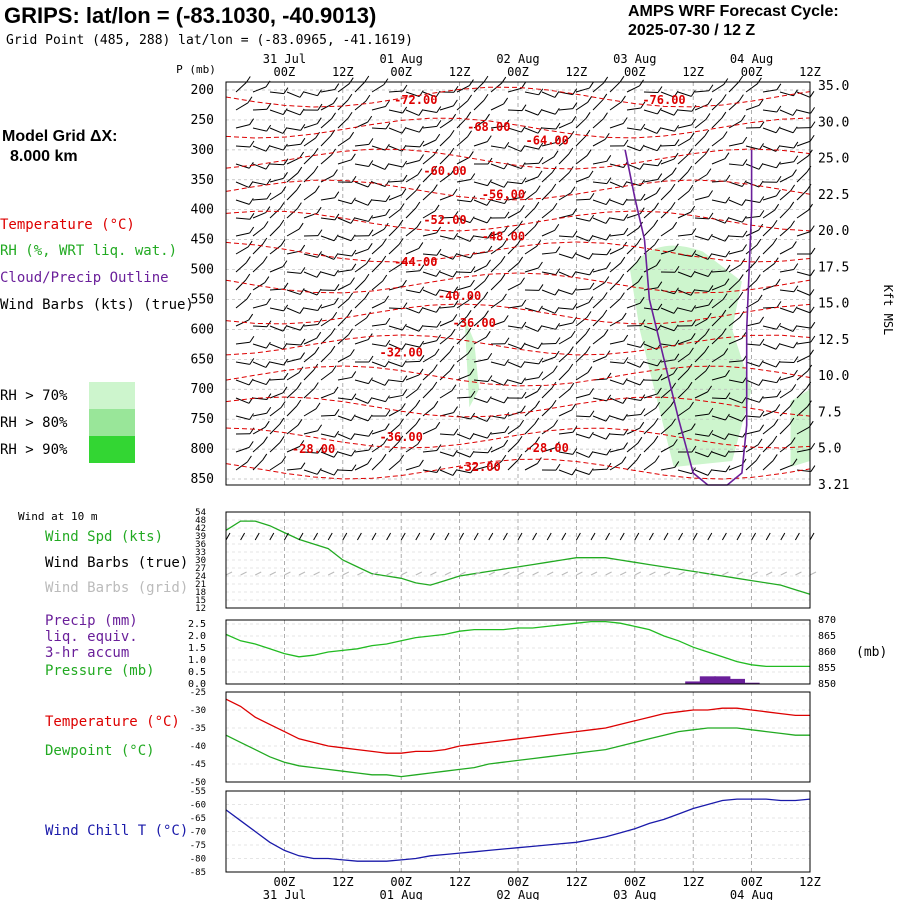 The image size is (900, 900). I want to click on rh-70-swatch, so click(112, 395).